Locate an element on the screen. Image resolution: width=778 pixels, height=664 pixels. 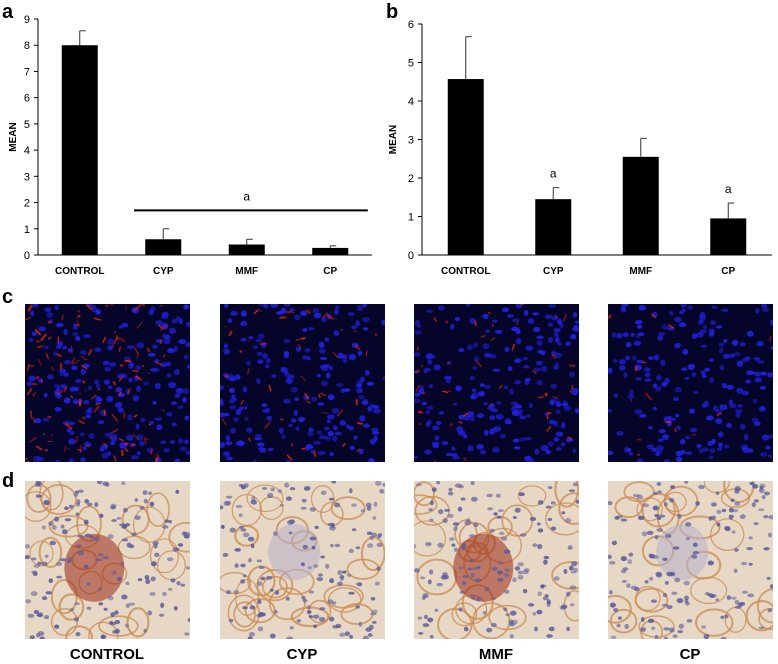
ihc-label-cp: CP is located at coordinates (690, 654).